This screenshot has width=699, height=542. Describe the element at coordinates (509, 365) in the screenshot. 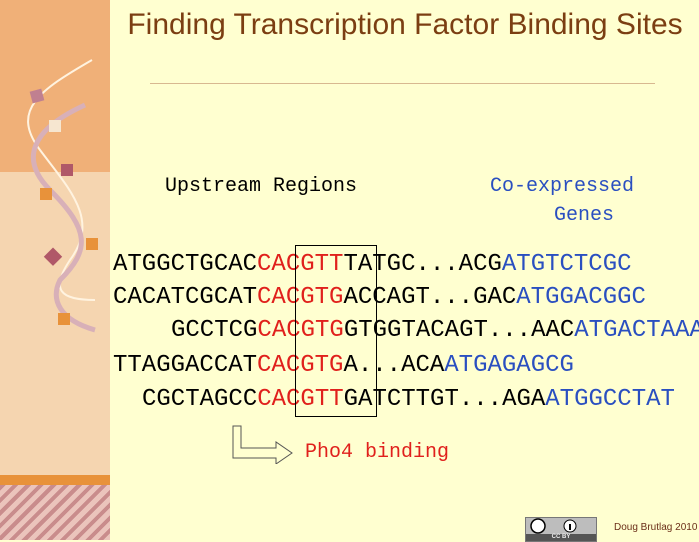

I see `gene-start: ATGAGAGCG` at that location.